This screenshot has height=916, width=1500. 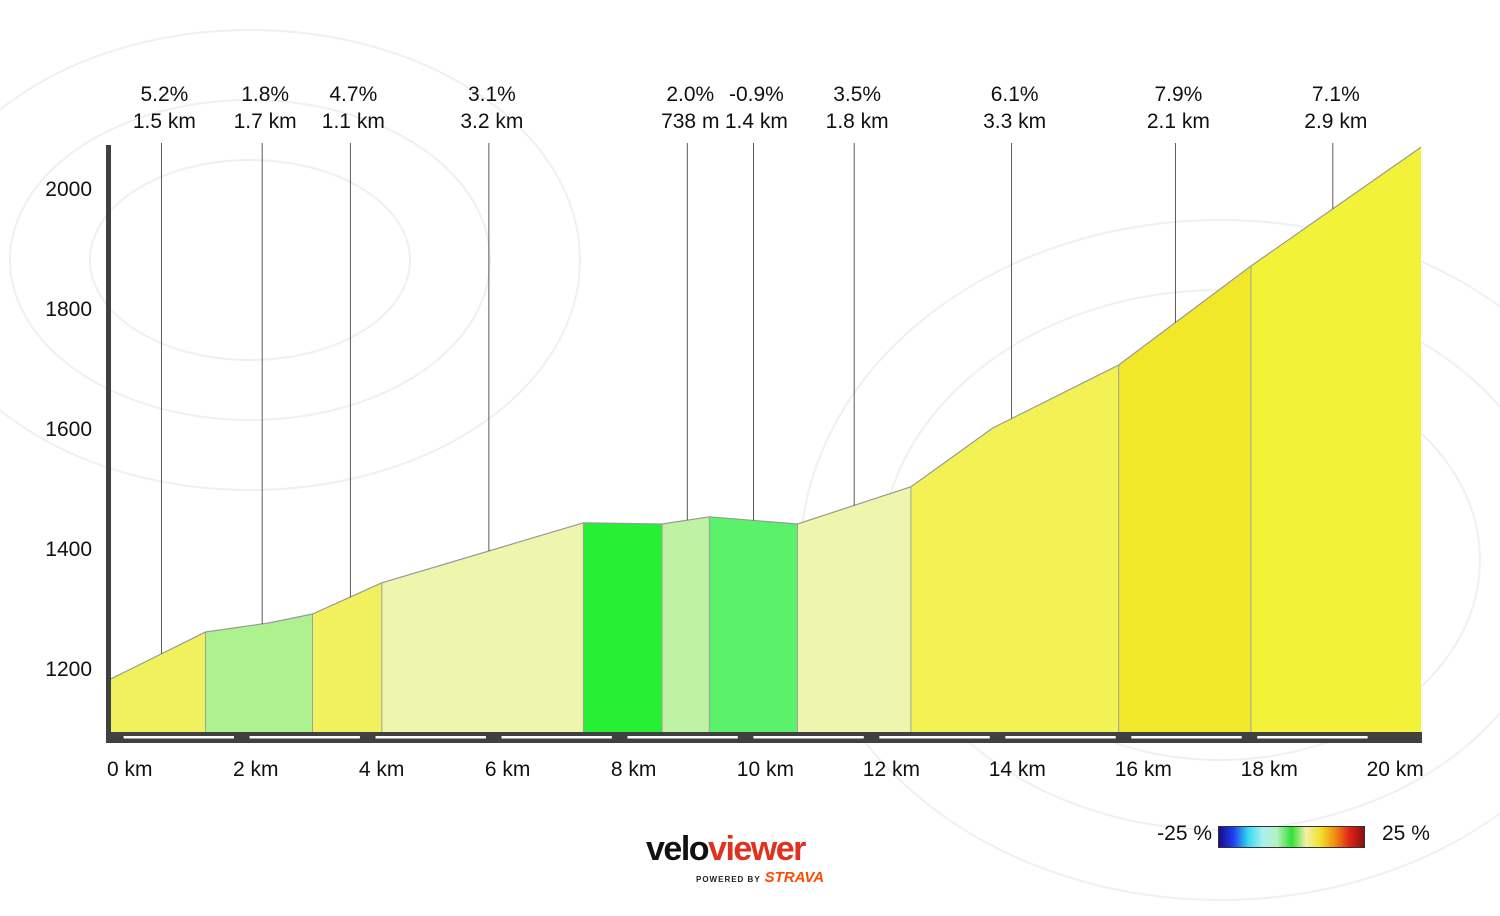 What do you see at coordinates (1269, 769) in the screenshot?
I see `x-tick-label: 18 km` at bounding box center [1269, 769].